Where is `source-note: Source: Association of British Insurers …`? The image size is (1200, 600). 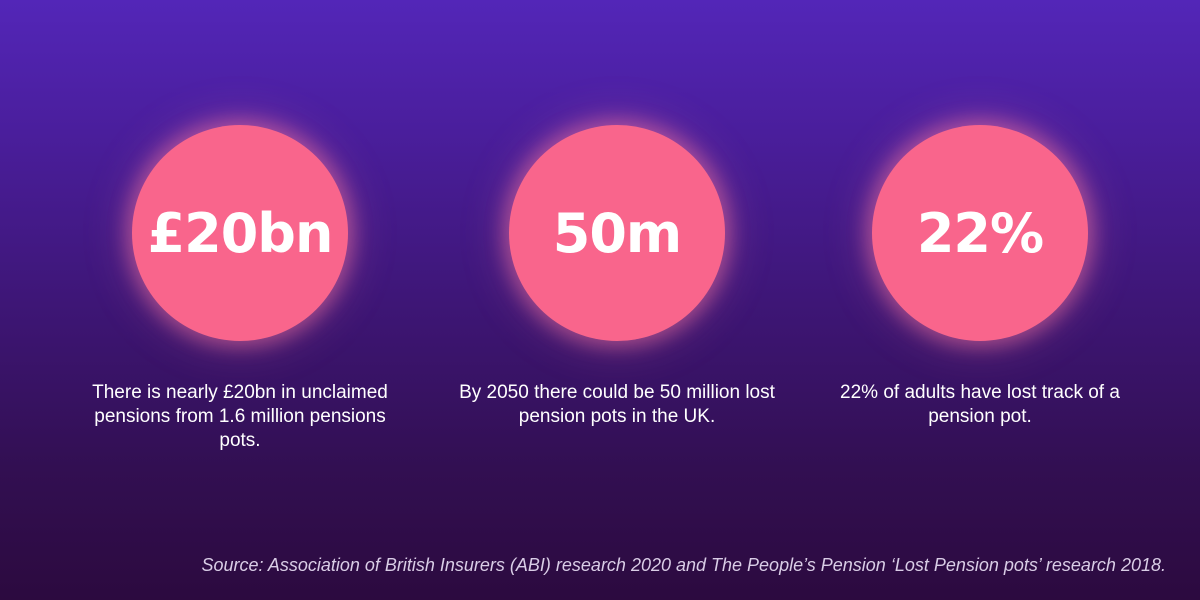 source-note: Source: Association of British Insurers … is located at coordinates (683, 565).